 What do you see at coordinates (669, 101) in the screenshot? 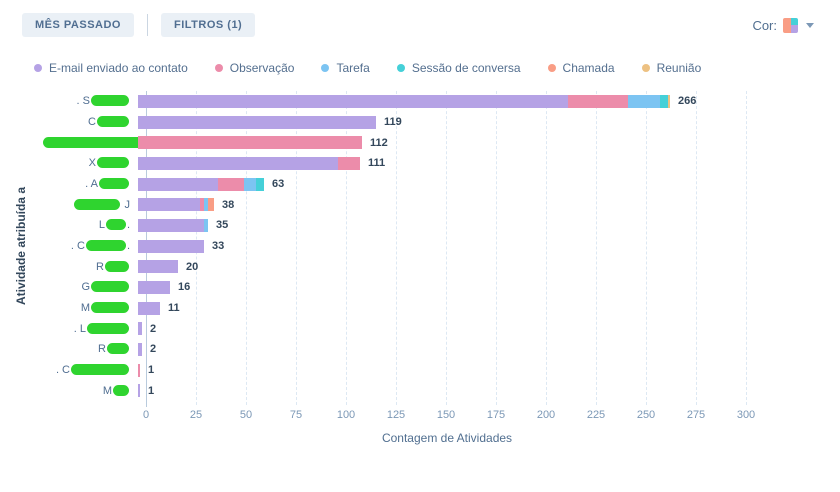
I see `bar-segment-Reunião` at bounding box center [669, 101].